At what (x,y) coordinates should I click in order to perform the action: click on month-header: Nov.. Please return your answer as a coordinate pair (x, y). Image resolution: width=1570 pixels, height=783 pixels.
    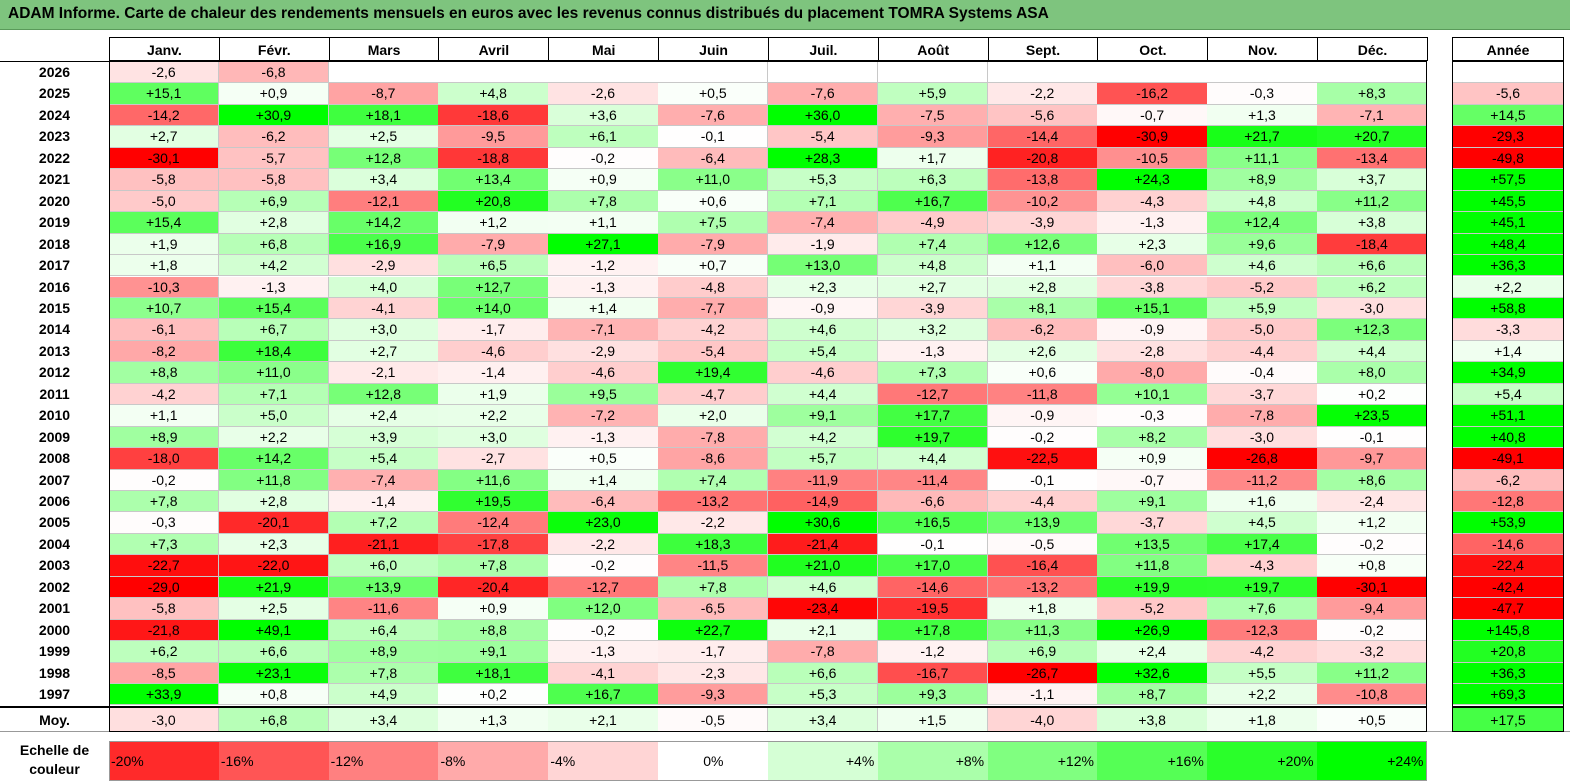
    Looking at the image, I should click on (1263, 49).